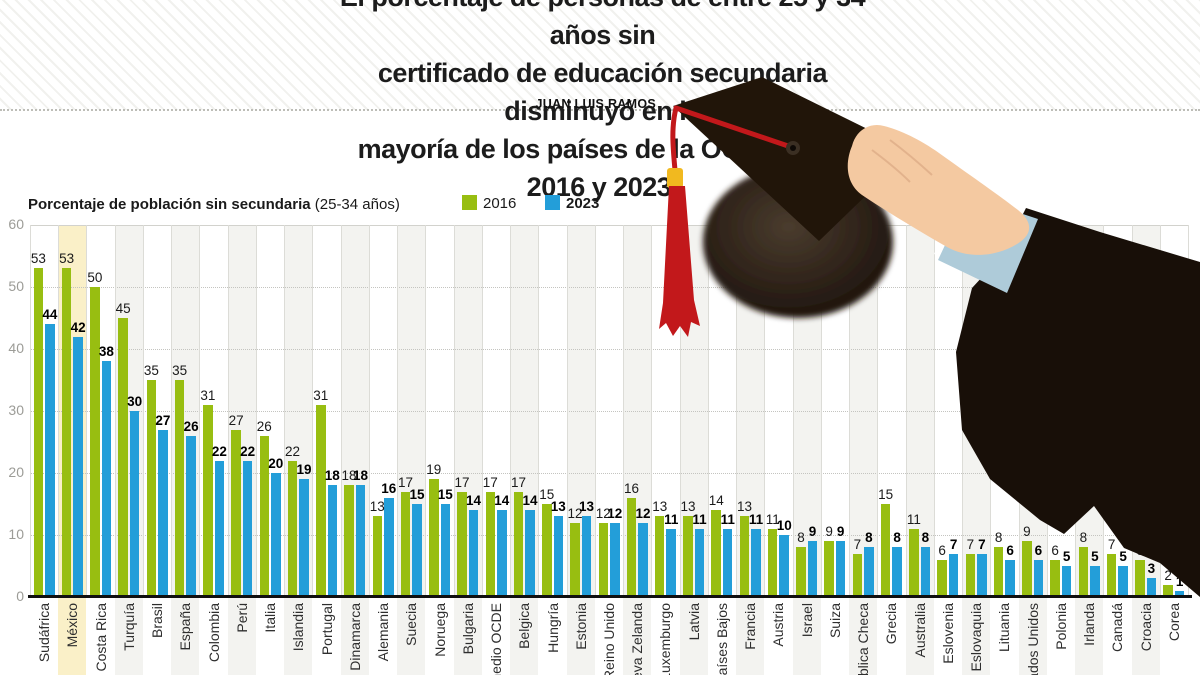  What do you see at coordinates (600, 110) in the screenshot?
I see `header-divider` at bounding box center [600, 110].